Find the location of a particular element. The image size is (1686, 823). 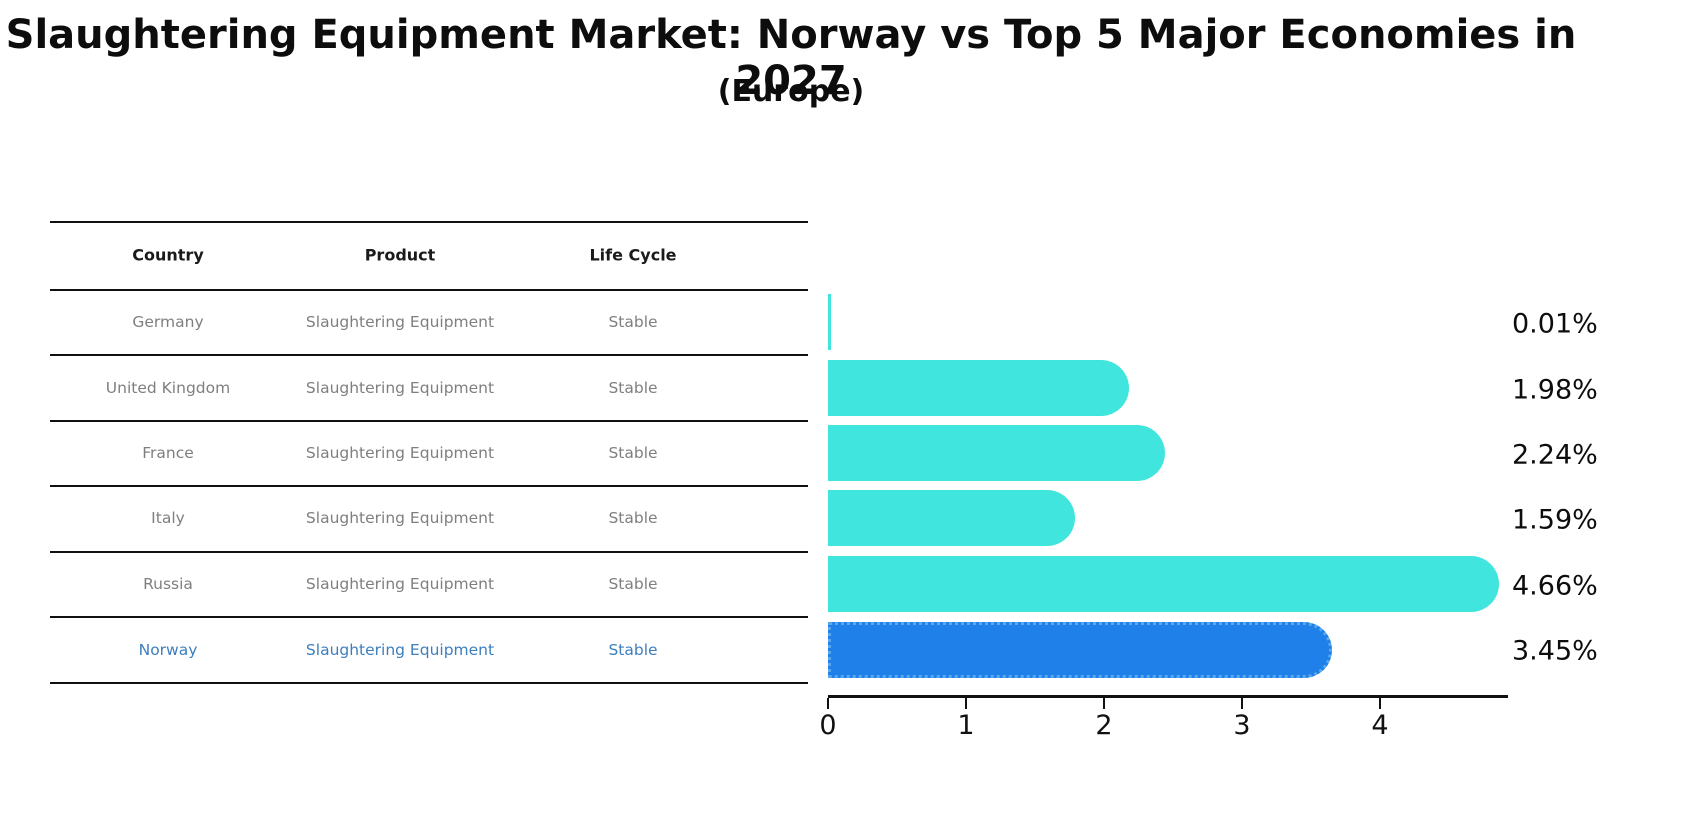

x-axis-tick-label: 3 is located at coordinates (1242, 725).